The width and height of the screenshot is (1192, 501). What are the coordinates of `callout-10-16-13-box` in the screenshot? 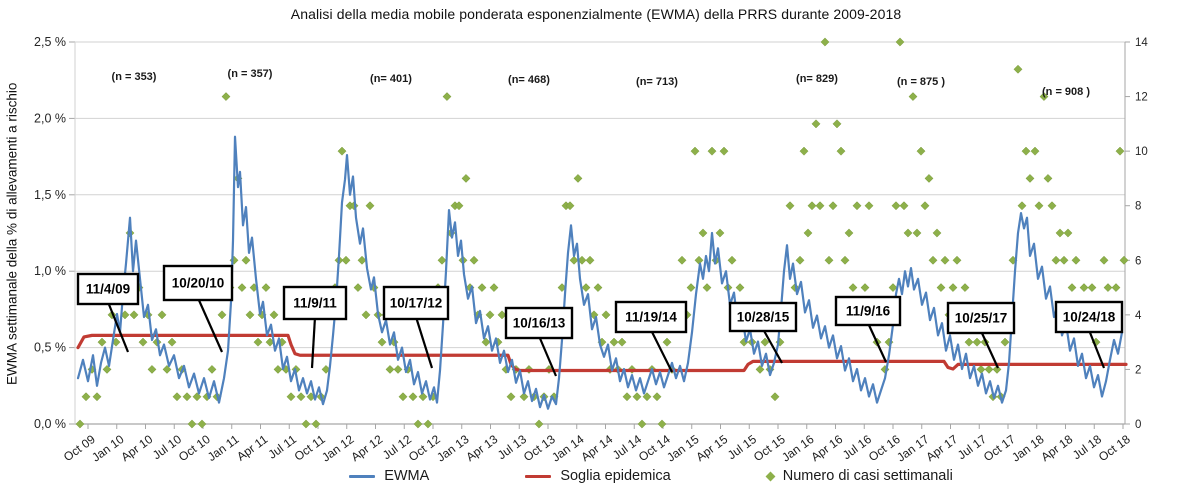 It's located at (539, 323).